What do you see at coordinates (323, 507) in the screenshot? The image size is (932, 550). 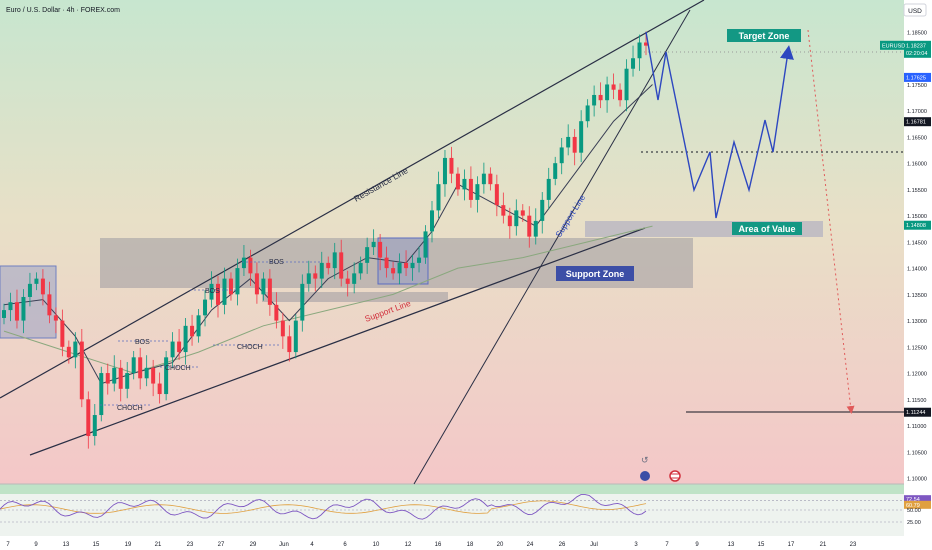 I see `rsi-signal-line` at bounding box center [323, 507].